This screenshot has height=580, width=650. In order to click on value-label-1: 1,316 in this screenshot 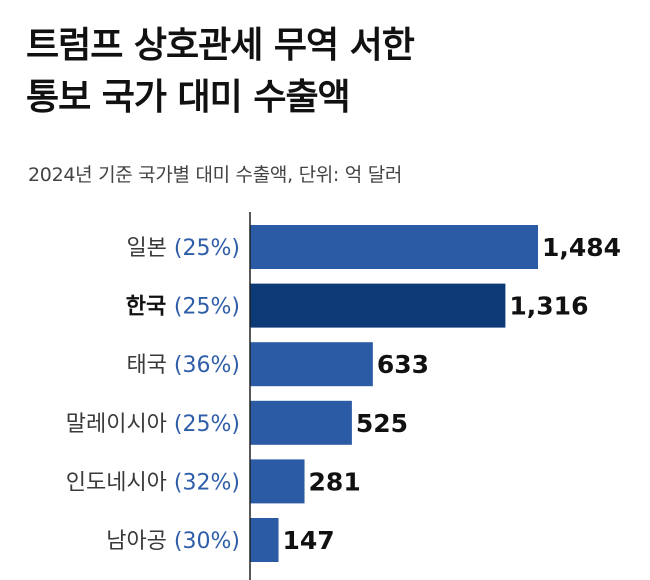, I will do `click(548, 306)`.